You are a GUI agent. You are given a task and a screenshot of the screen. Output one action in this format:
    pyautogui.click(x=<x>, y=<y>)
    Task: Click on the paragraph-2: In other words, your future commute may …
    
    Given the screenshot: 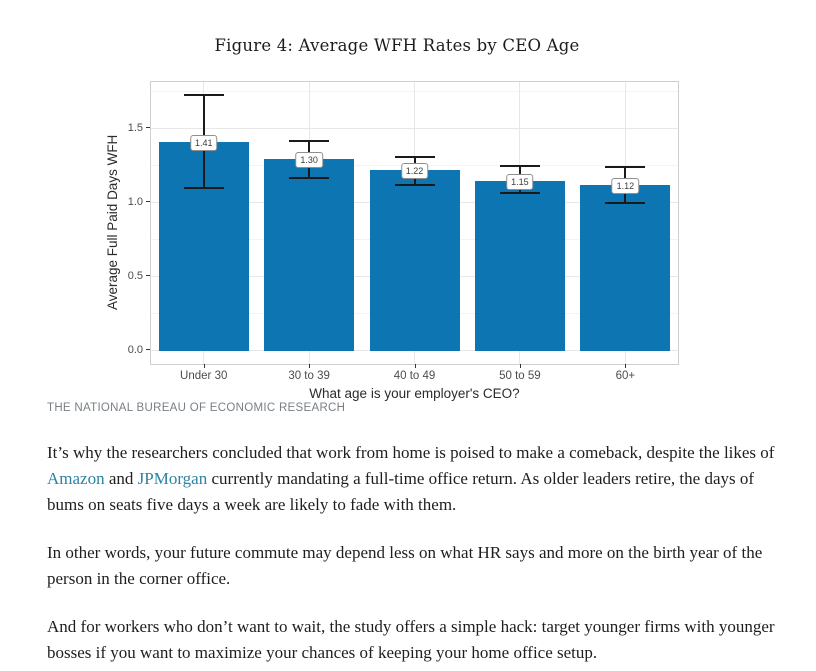 What is the action you would take?
    pyautogui.click(x=420, y=566)
    